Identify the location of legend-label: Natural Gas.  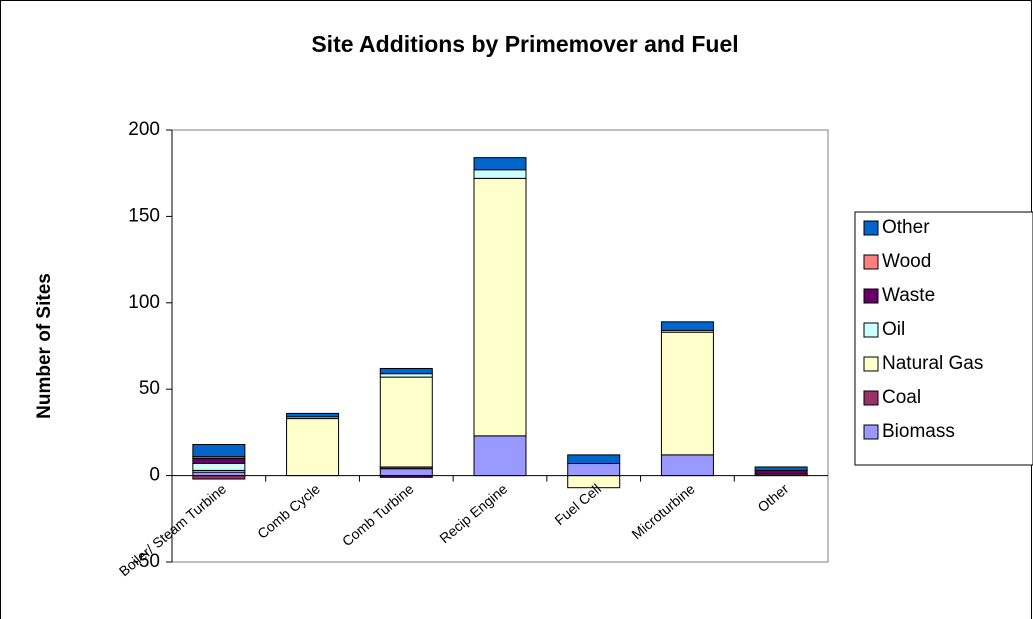
(932, 363).